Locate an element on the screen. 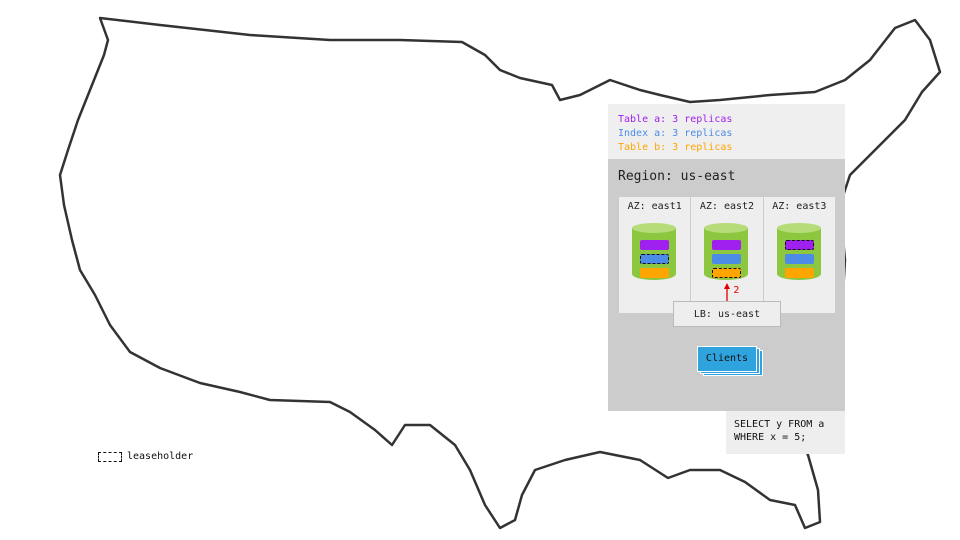  dashed-box-icon is located at coordinates (110, 456).